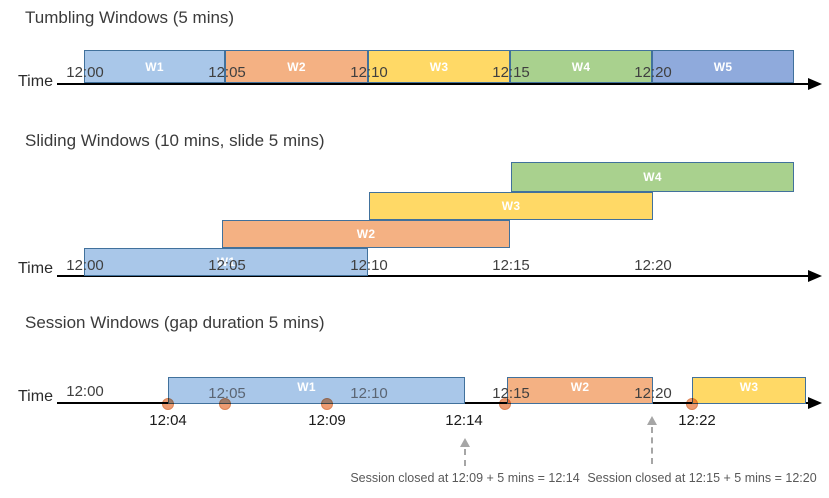  I want to click on event-time-label: 12:04, so click(168, 420).